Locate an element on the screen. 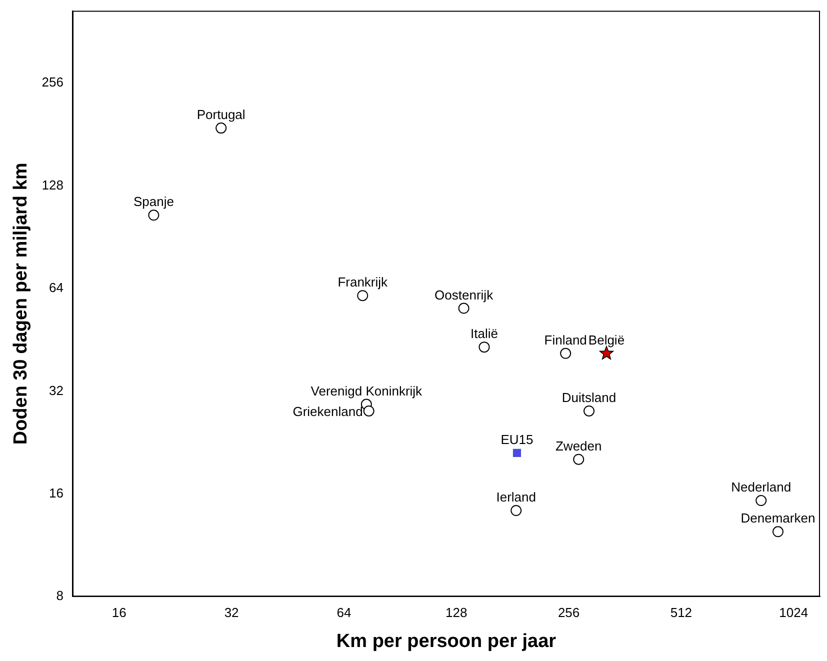  annotation: Nederland is located at coordinates (761, 487).